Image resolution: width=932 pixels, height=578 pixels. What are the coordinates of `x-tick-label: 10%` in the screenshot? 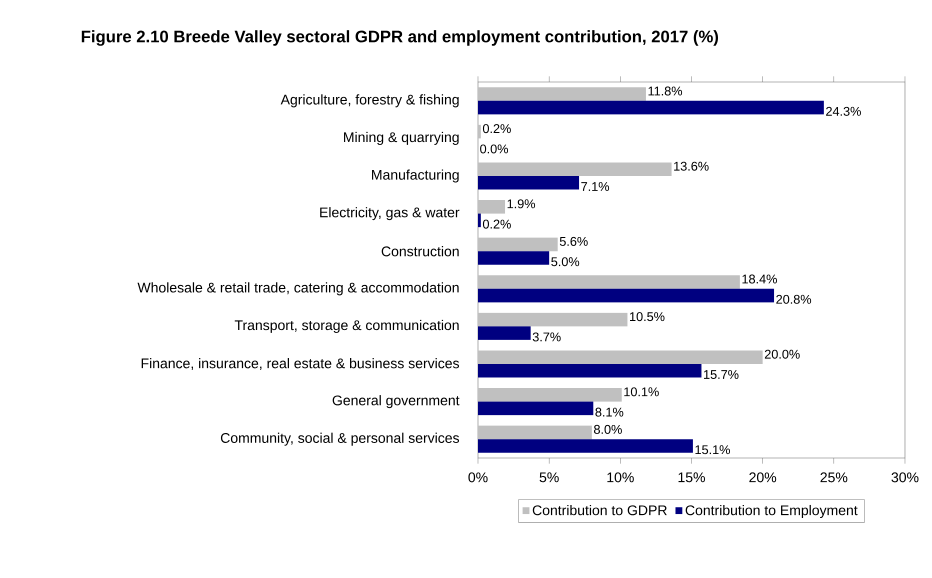 It's located at (620, 477).